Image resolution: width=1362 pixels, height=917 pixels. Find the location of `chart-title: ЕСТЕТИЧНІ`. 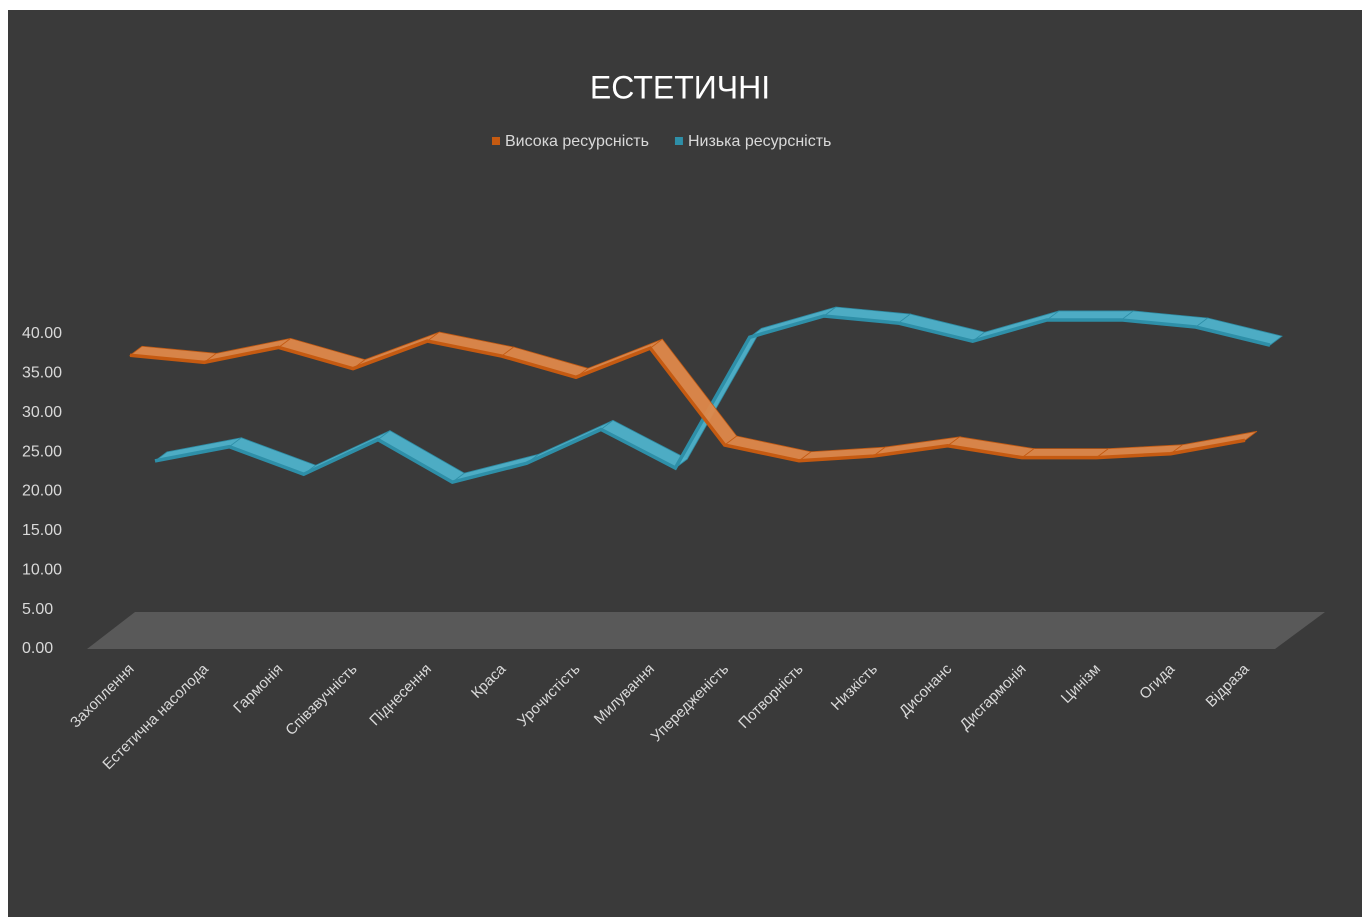

chart-title: ЕСТЕТИЧНІ is located at coordinates (680, 87).